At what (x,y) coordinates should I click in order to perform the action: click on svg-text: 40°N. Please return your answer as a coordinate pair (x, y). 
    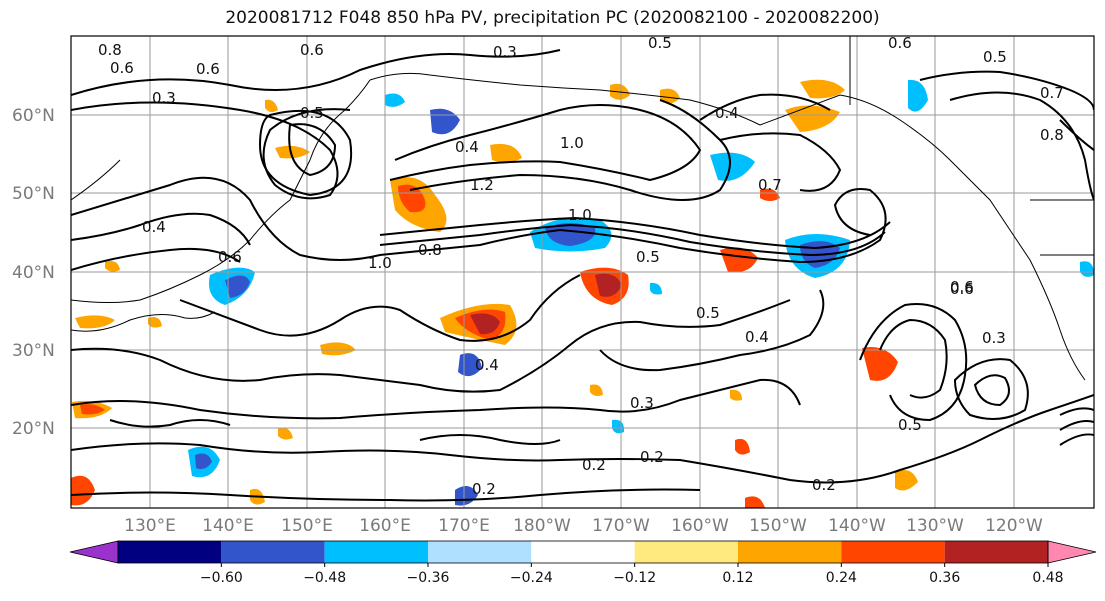
    Looking at the image, I should click on (33, 273).